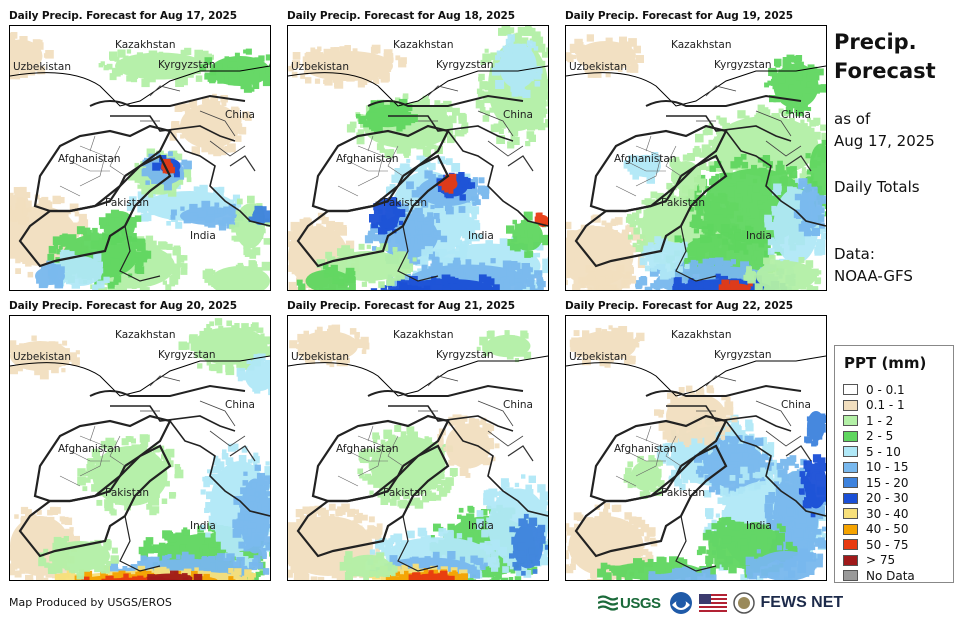 The image size is (970, 619). What do you see at coordinates (887, 467) in the screenshot?
I see `legend-label: 10 - 15` at bounding box center [887, 467].